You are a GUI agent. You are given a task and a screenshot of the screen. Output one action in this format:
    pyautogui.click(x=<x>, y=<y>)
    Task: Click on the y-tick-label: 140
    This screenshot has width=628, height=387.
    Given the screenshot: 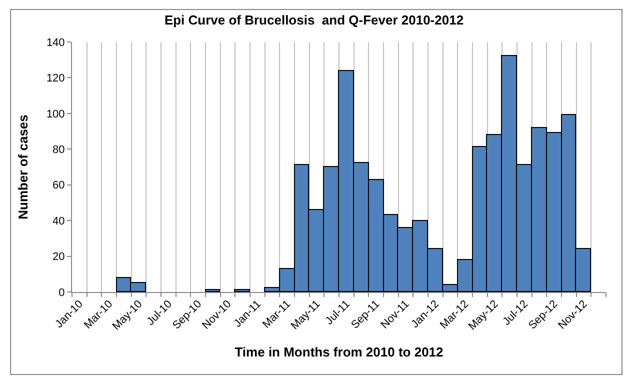 What is the action you would take?
    pyautogui.click(x=55, y=42)
    